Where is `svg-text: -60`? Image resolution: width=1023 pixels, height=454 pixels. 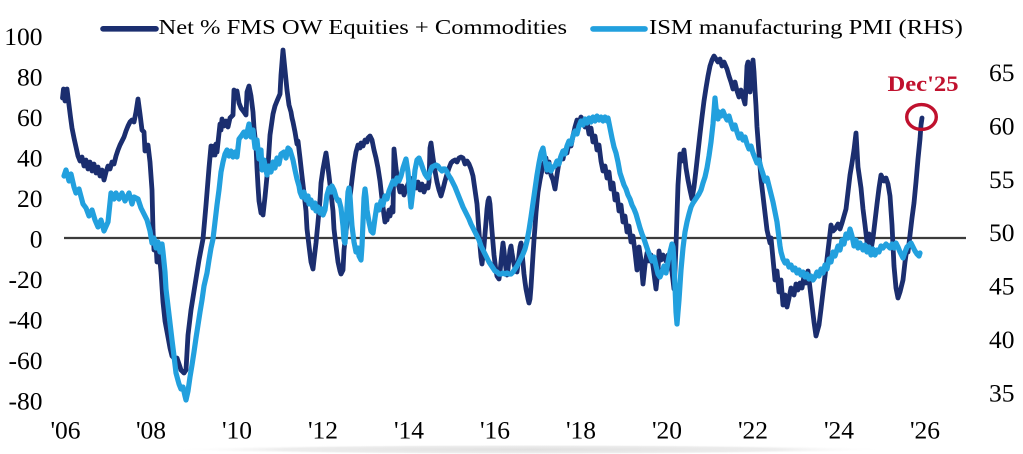 svg-text: -60 is located at coordinates (26, 360).